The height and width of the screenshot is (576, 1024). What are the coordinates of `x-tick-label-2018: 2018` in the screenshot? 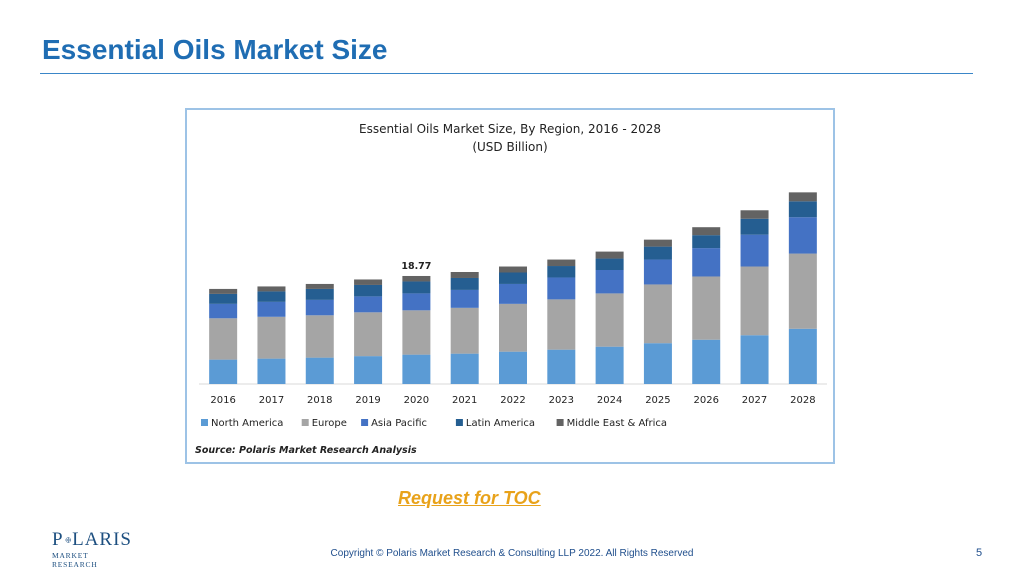 It's located at (319, 400).